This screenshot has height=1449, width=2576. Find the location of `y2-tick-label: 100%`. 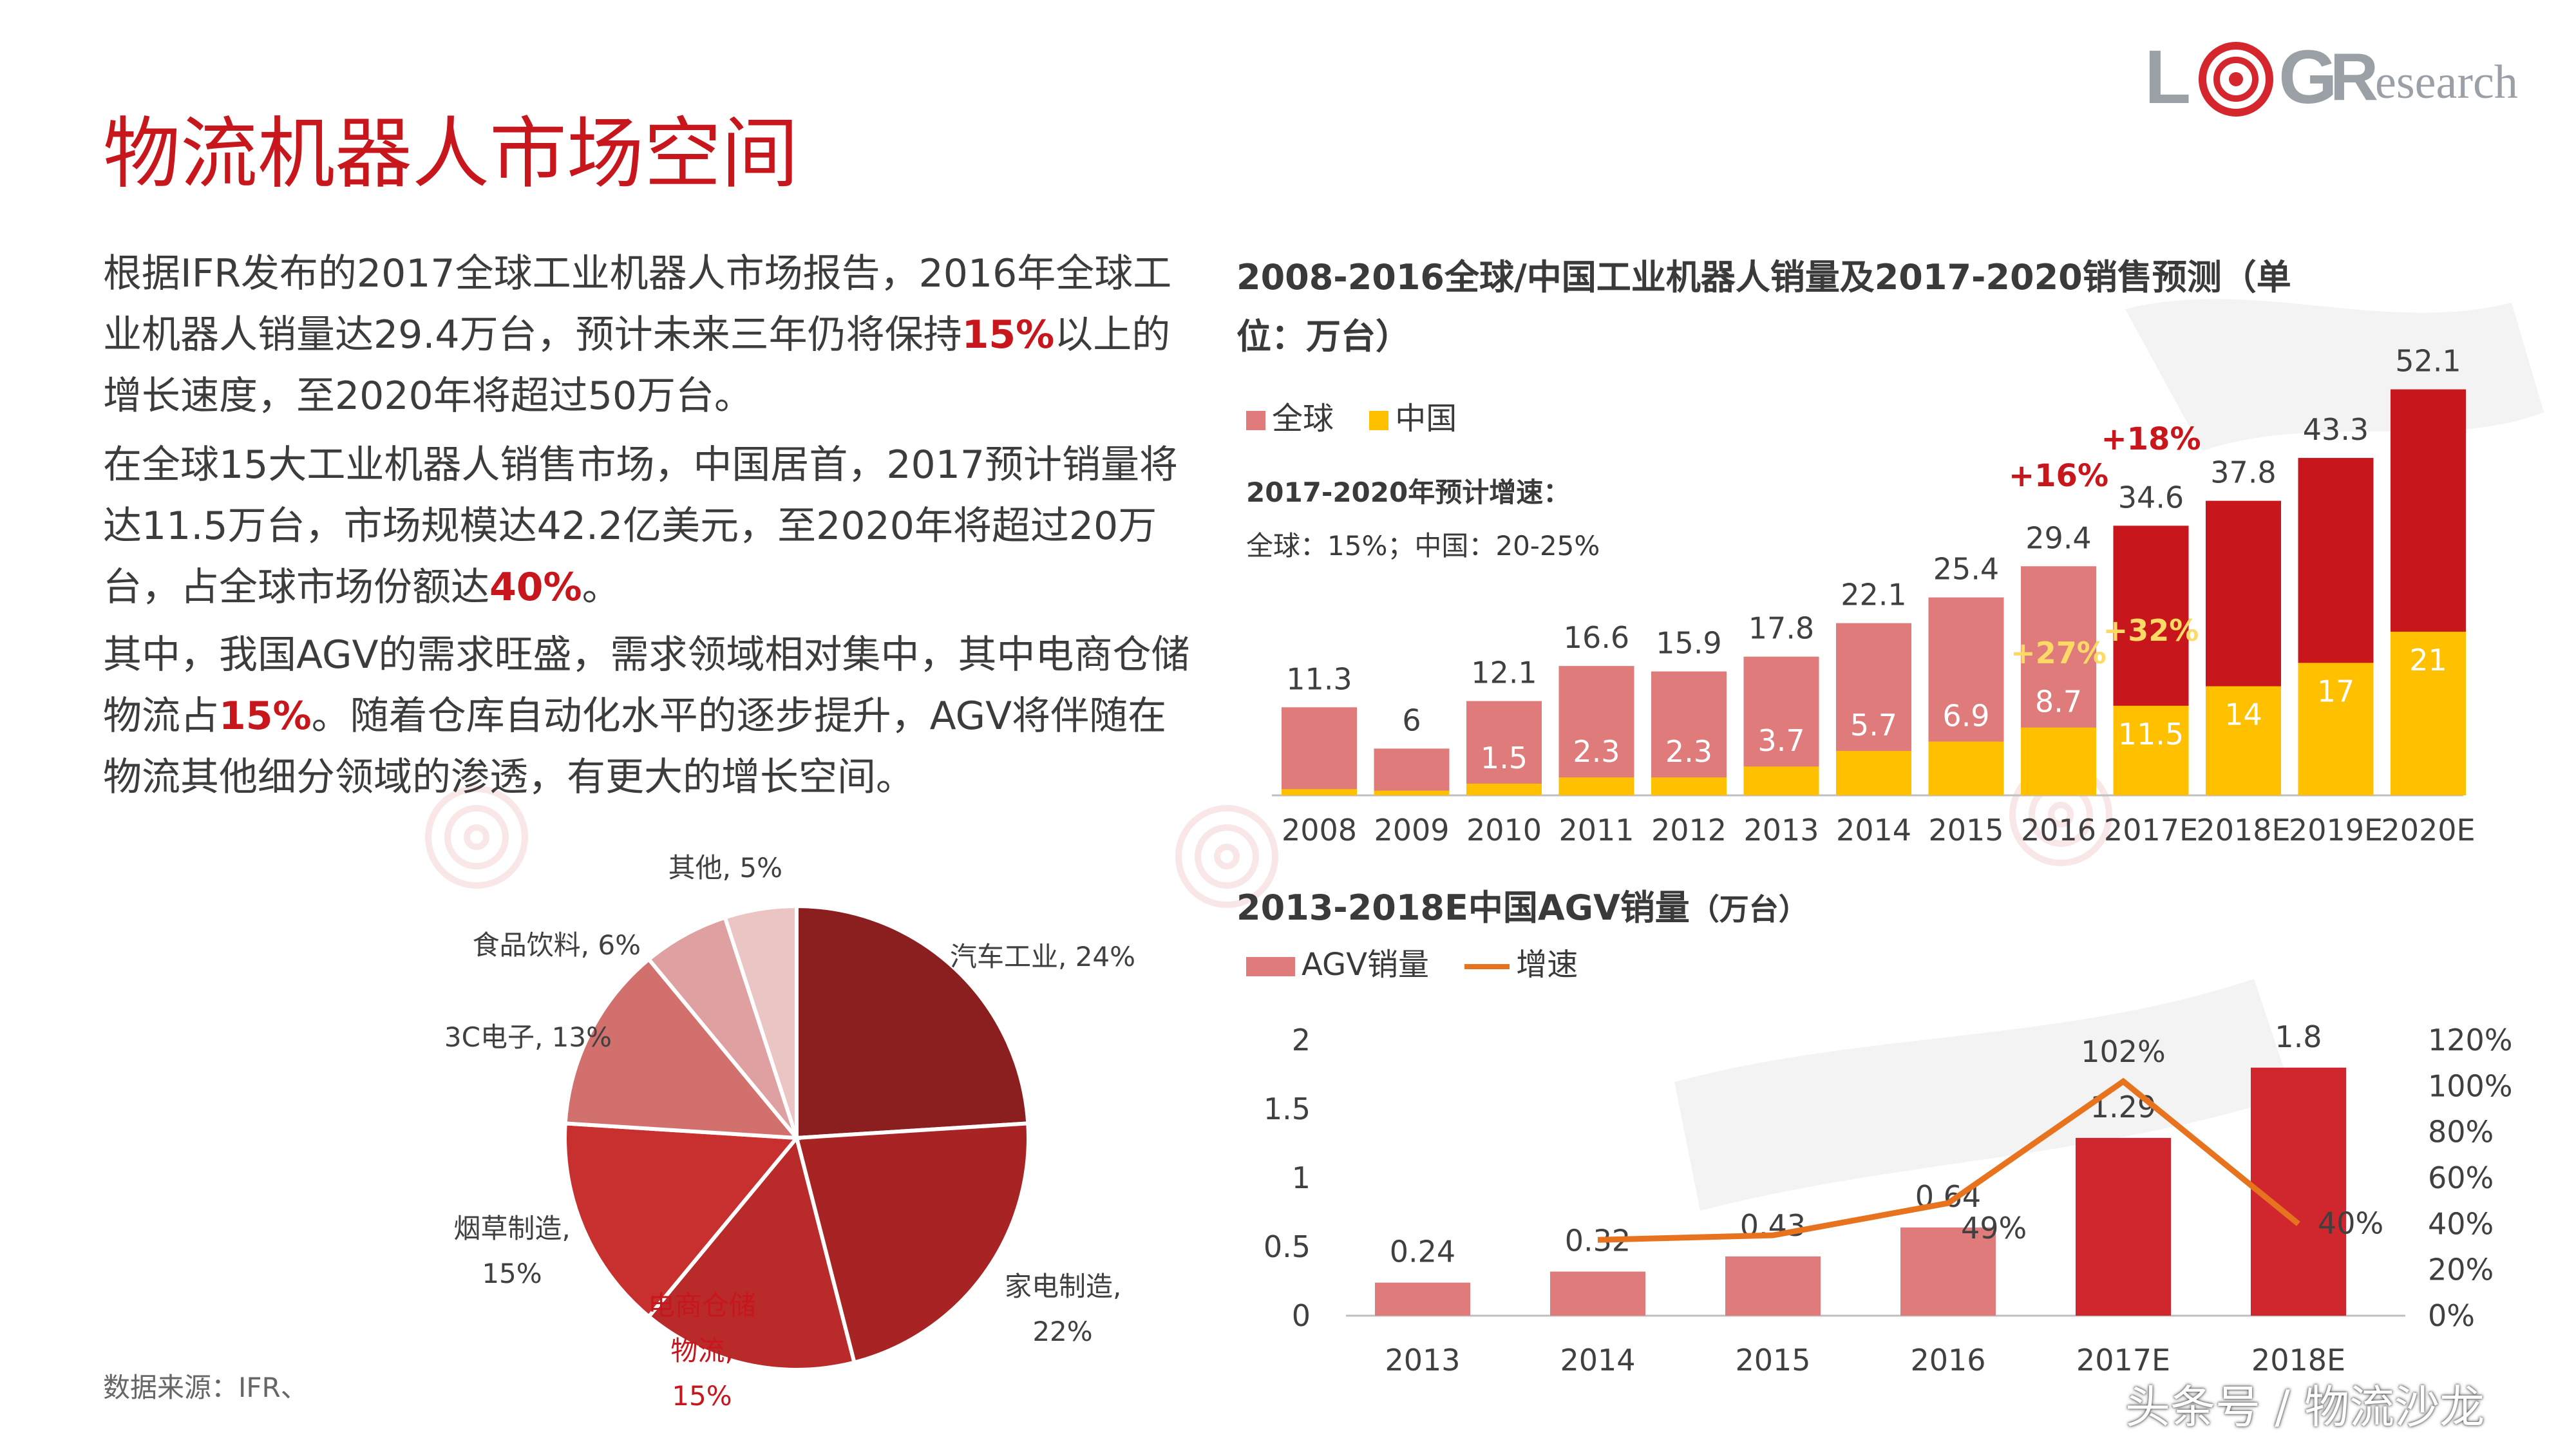

y2-tick-label: 100% is located at coordinates (2470, 1085).